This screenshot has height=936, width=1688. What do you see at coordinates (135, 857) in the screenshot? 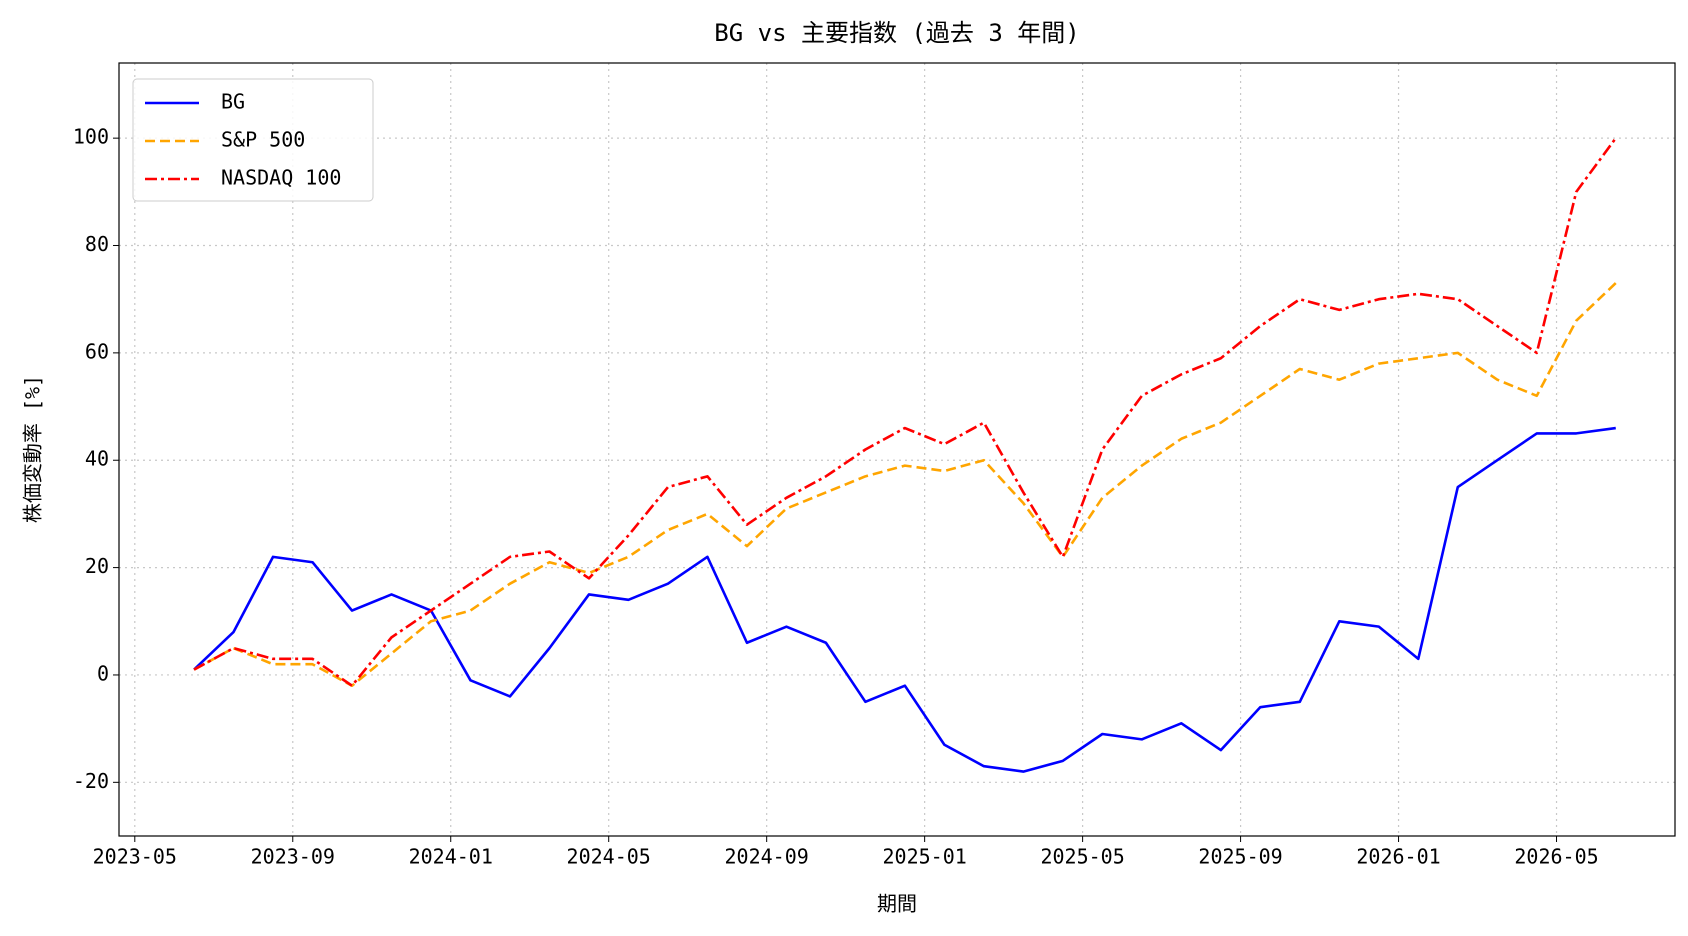
I see `x-tick-label: 2023-05` at bounding box center [135, 857].